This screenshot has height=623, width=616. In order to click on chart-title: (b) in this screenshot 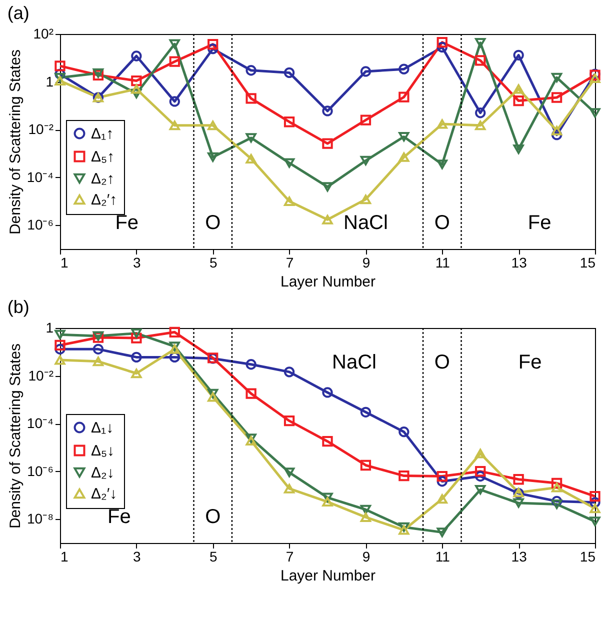, I will do `click(18, 307)`.